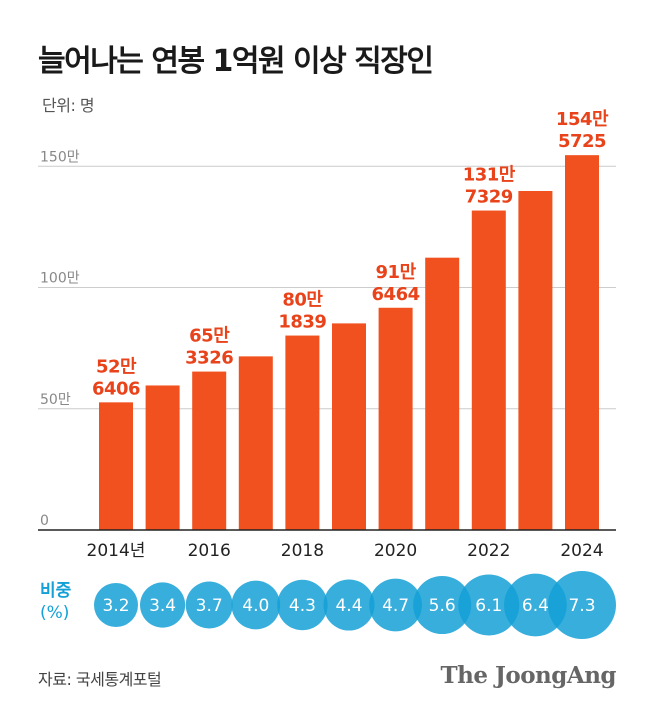  I want to click on share-bubble-label: 4.0, so click(255, 606).